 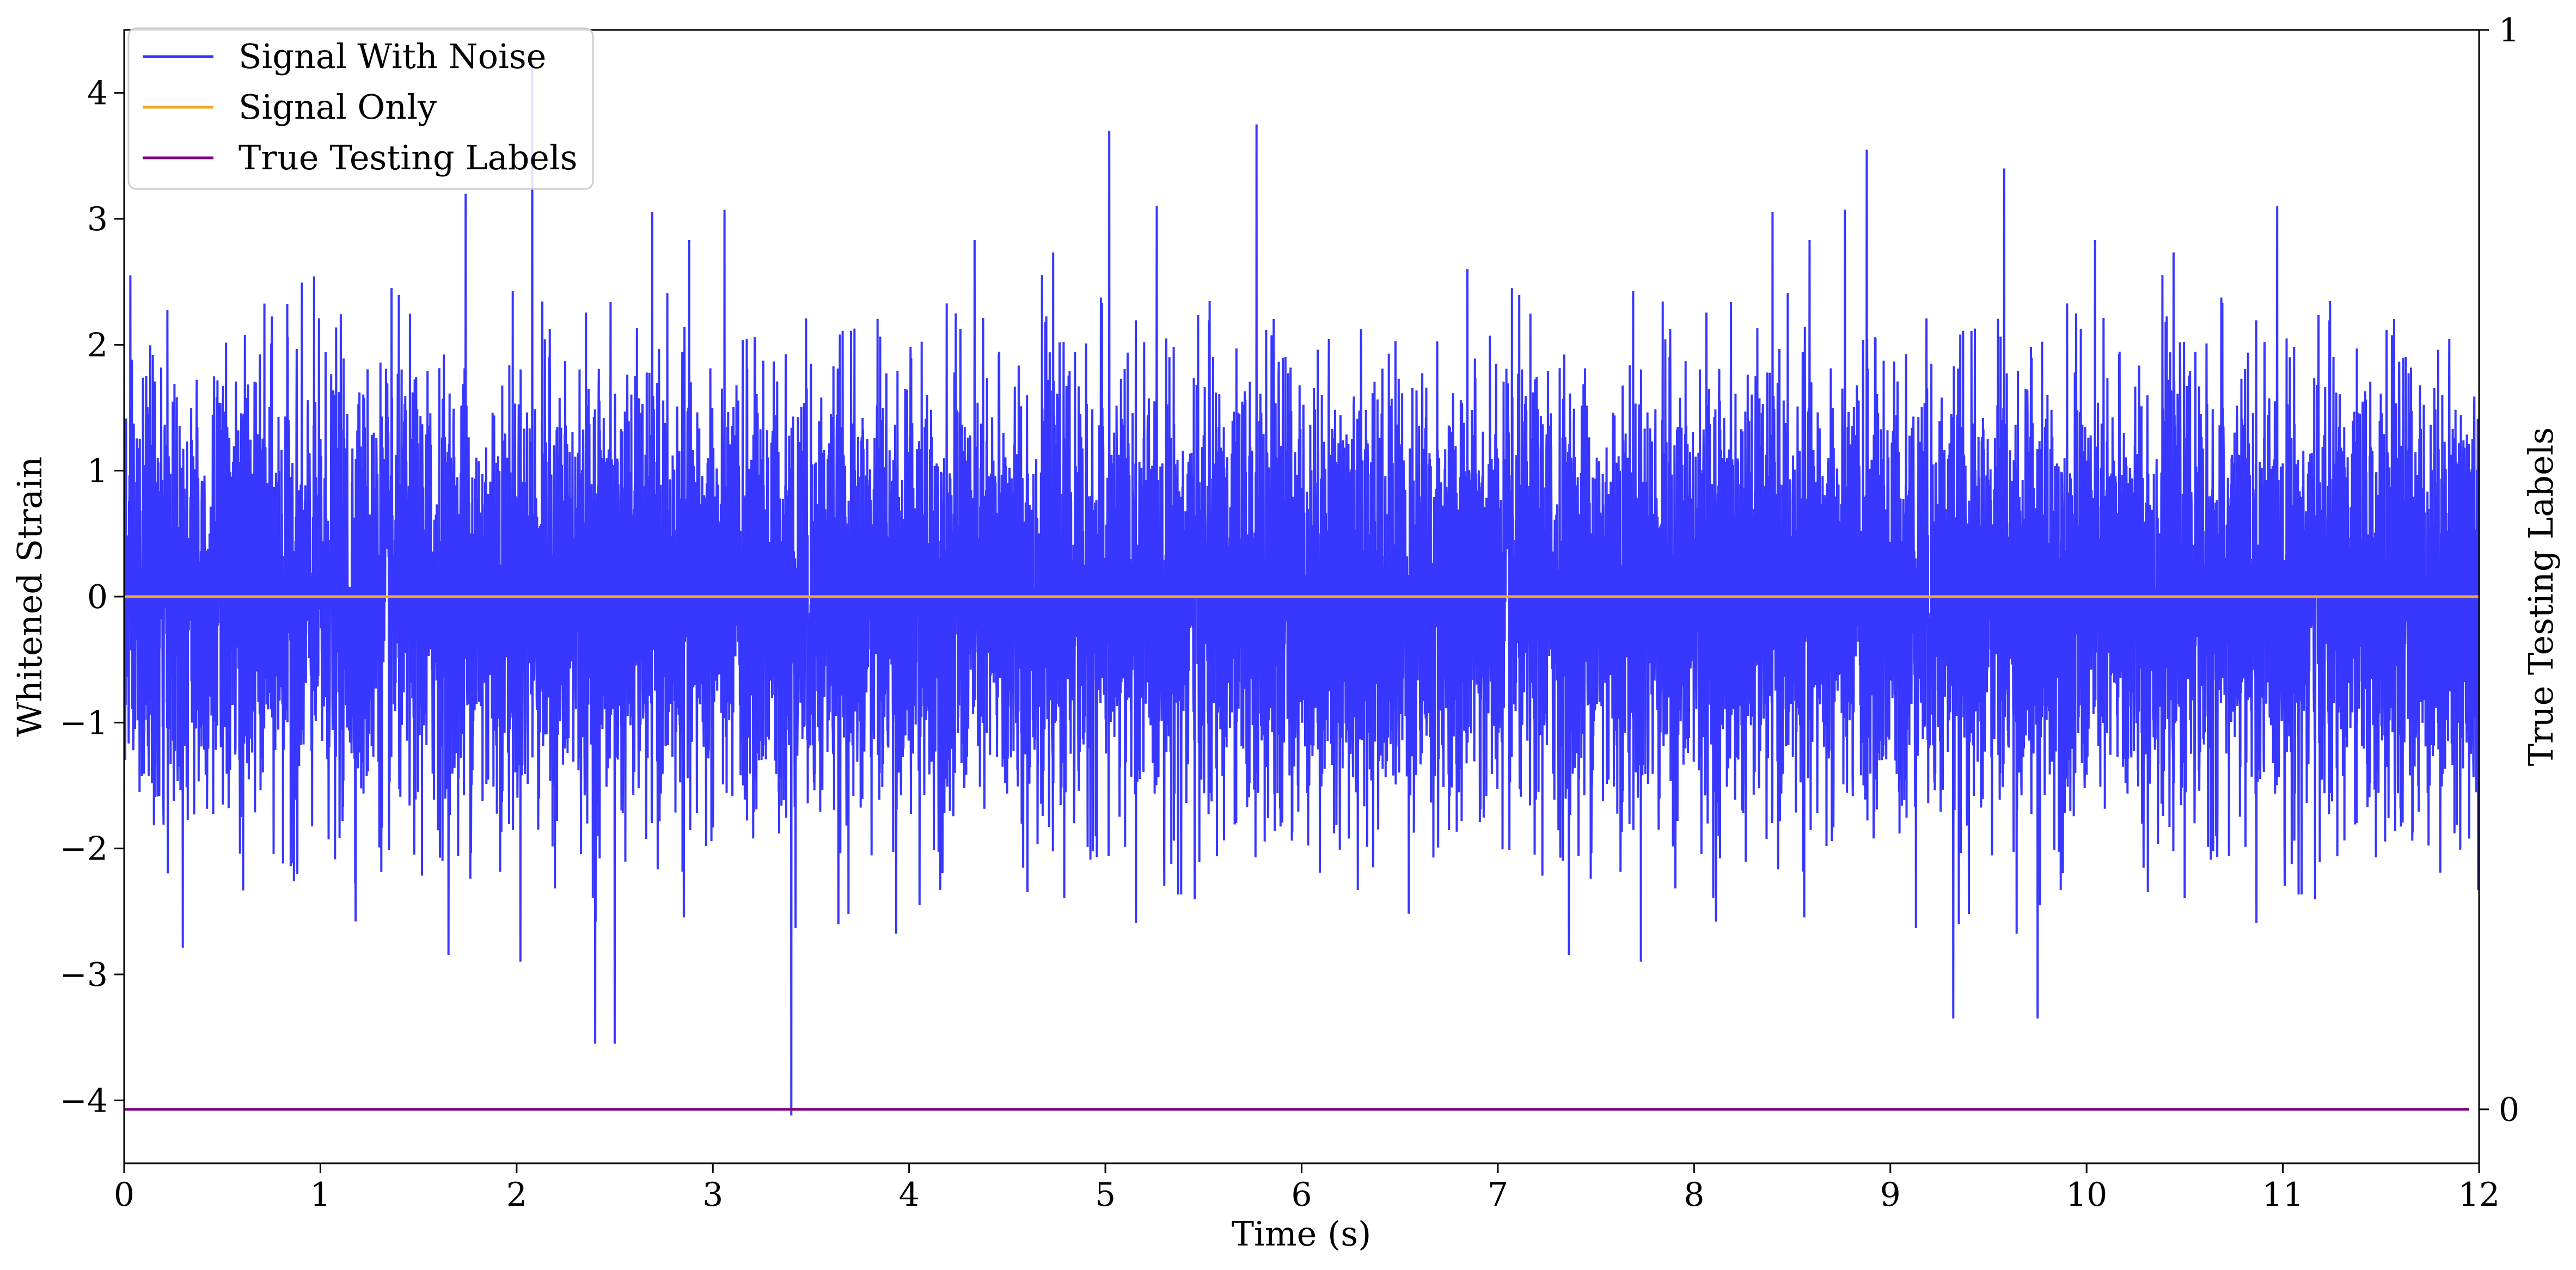 What do you see at coordinates (1302, 1234) in the screenshot?
I see `x-axis-label: Time (s)` at bounding box center [1302, 1234].